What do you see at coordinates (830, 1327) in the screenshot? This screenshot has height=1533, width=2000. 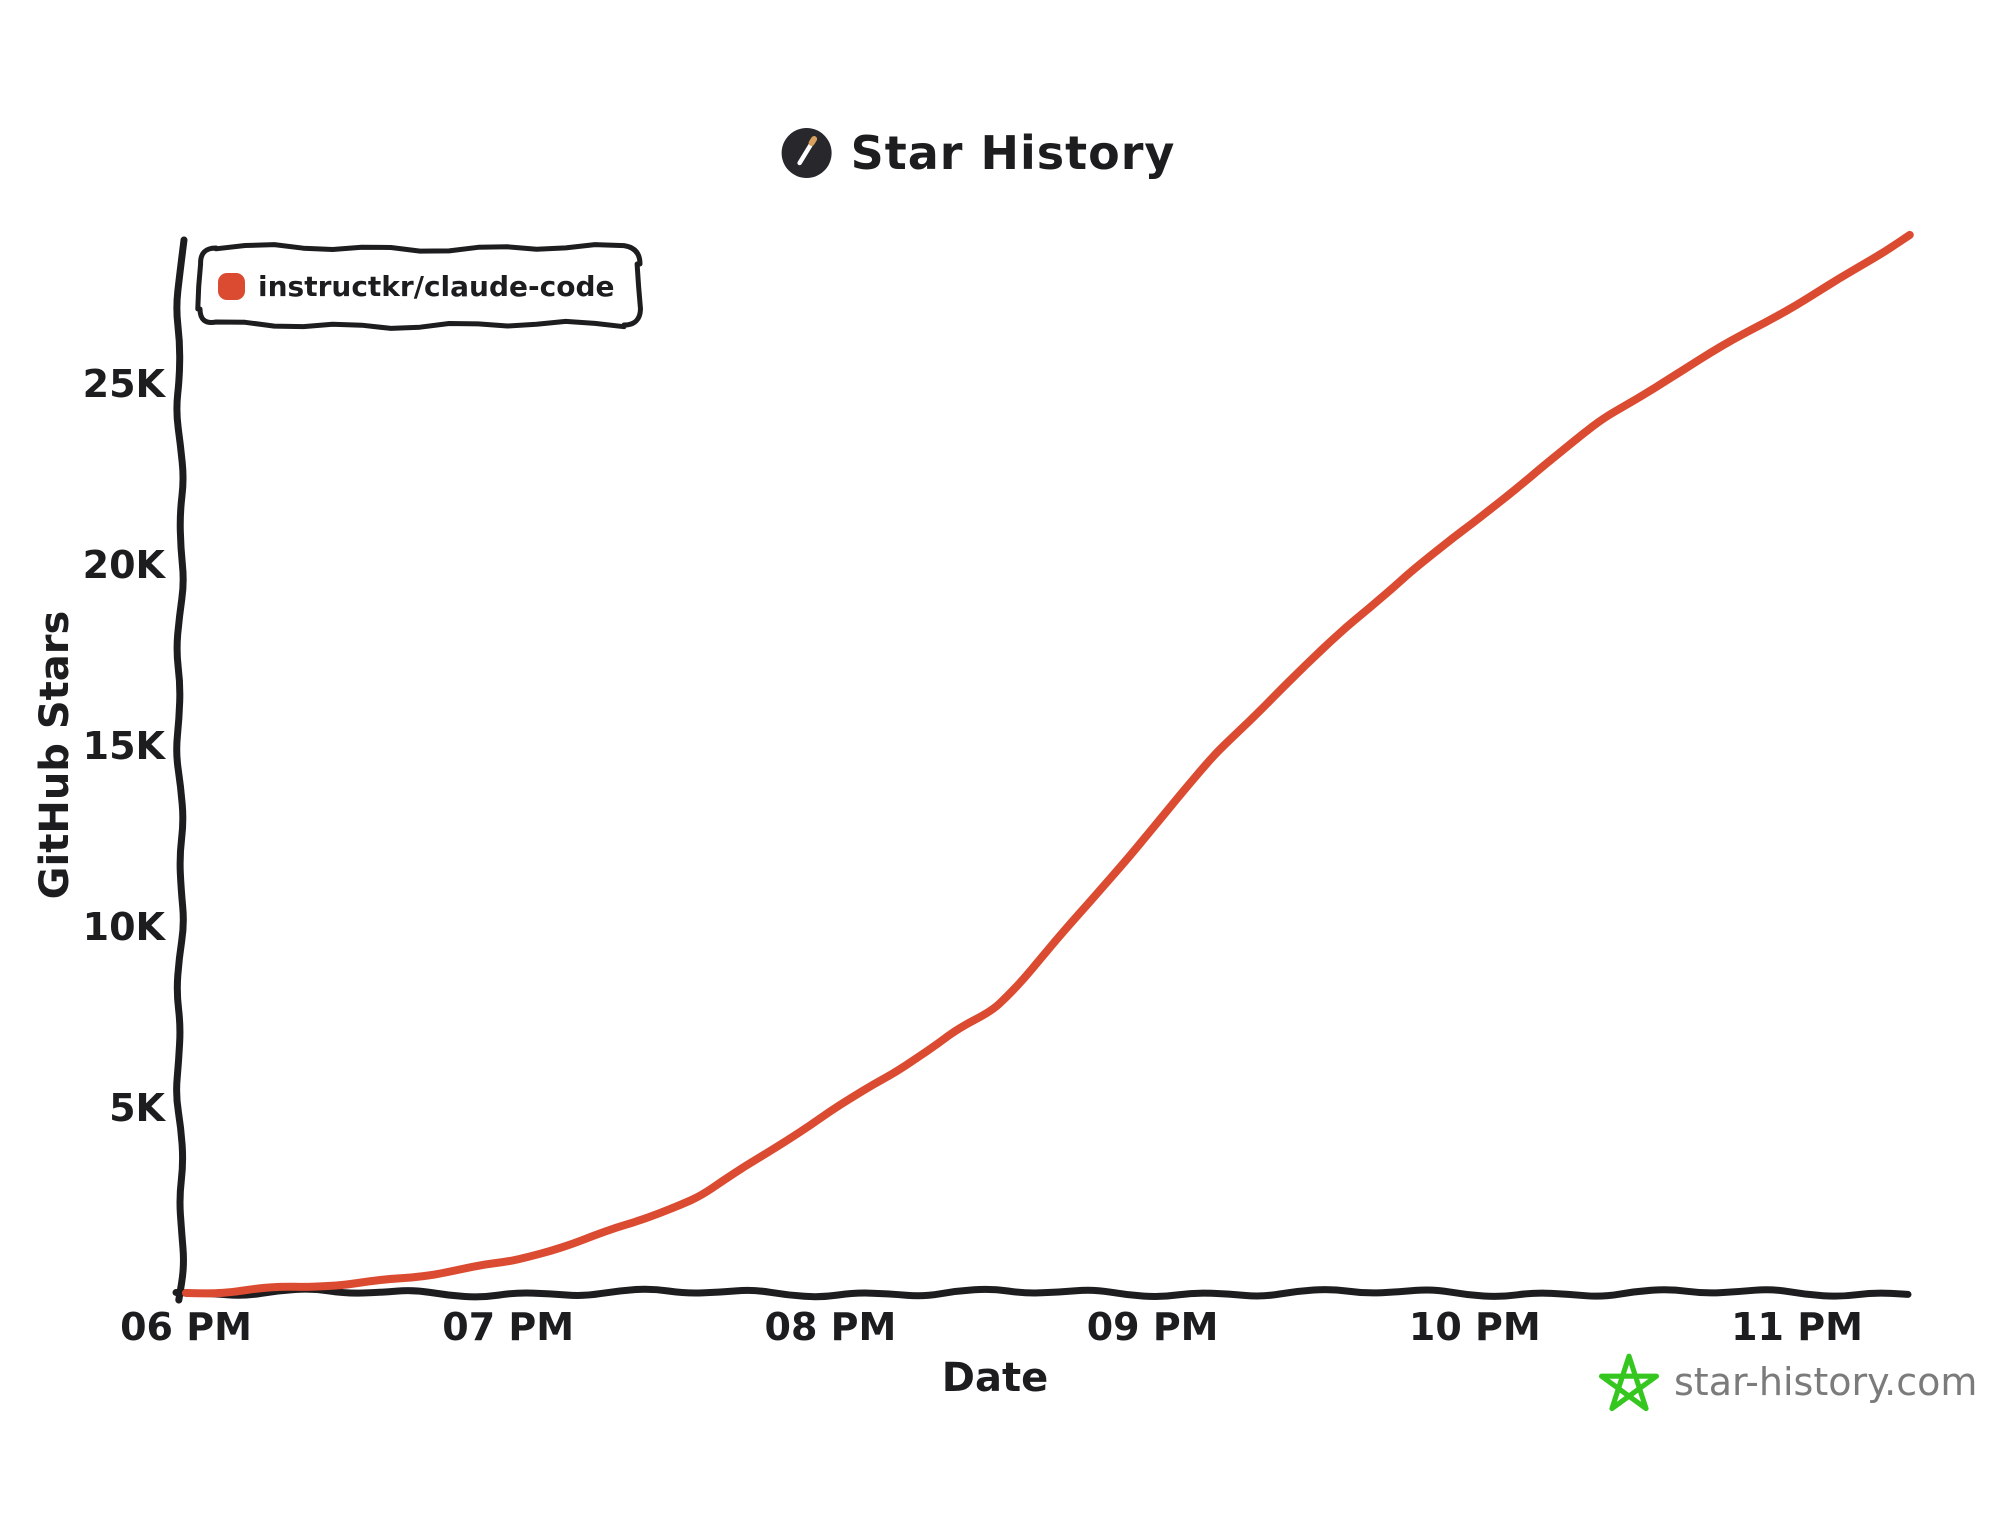 I see `x-tick-label: 08 PM` at bounding box center [830, 1327].